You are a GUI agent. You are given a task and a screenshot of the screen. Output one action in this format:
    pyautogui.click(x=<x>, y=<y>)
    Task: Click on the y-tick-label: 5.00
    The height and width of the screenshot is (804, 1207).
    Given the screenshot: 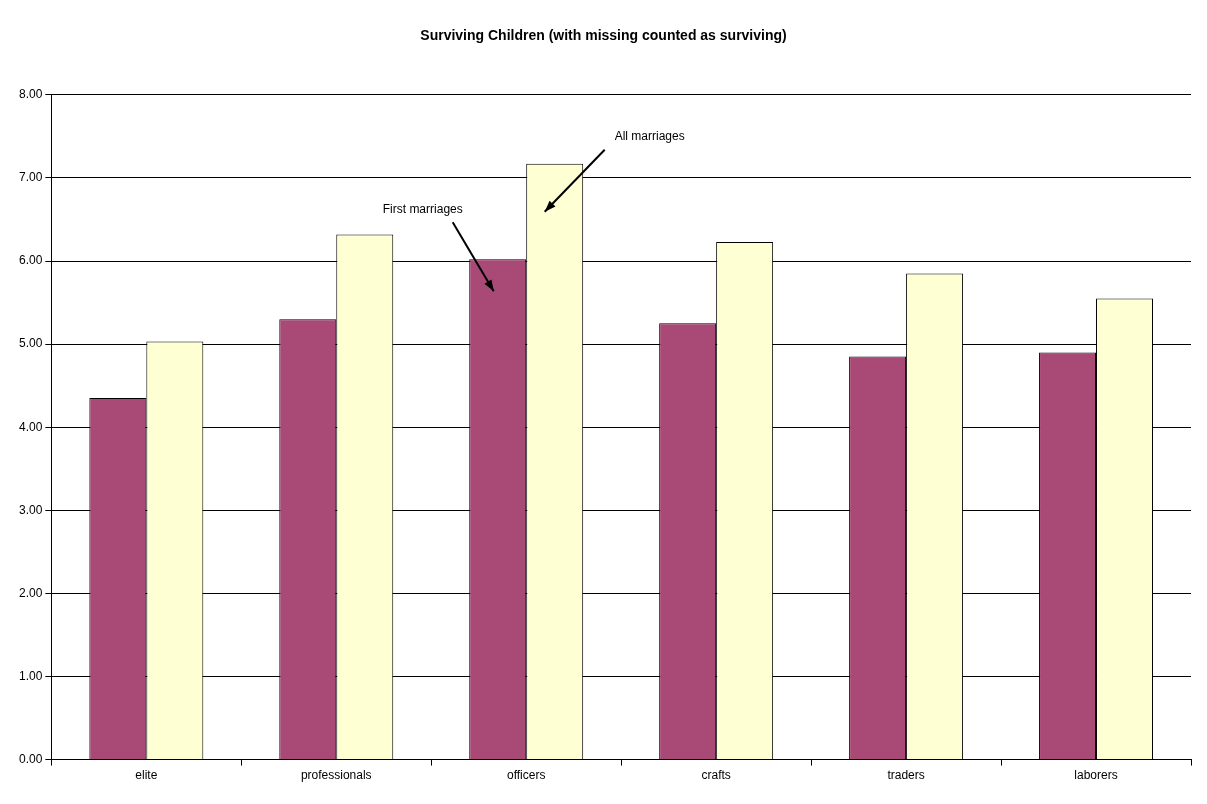 What is the action you would take?
    pyautogui.click(x=31, y=343)
    